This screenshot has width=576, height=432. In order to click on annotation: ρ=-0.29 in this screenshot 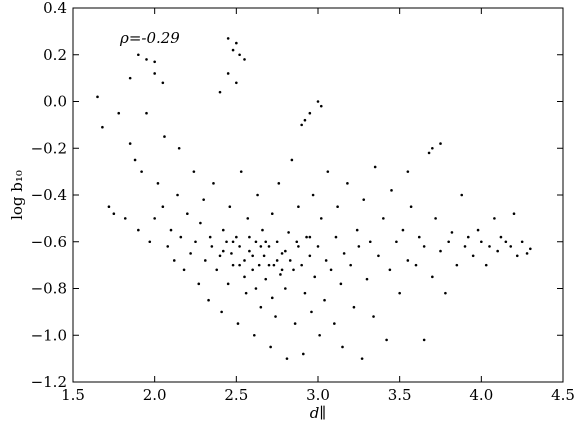, I will do `click(149, 38)`.